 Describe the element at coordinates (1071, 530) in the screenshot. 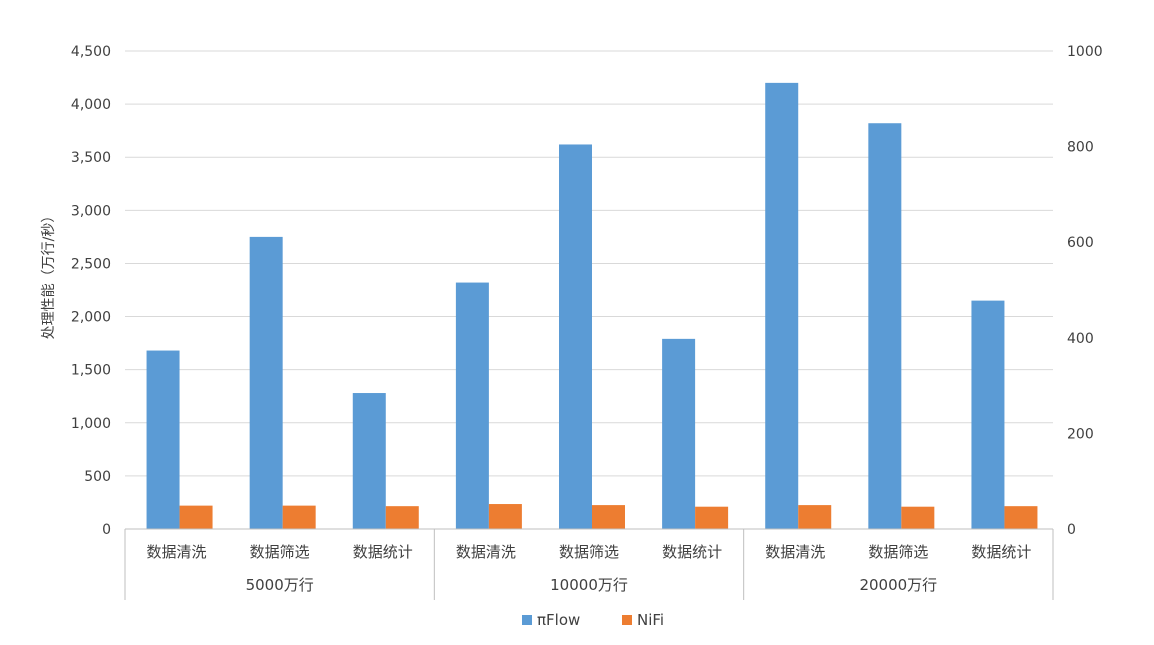

I see `right-tick-label: 0` at that location.